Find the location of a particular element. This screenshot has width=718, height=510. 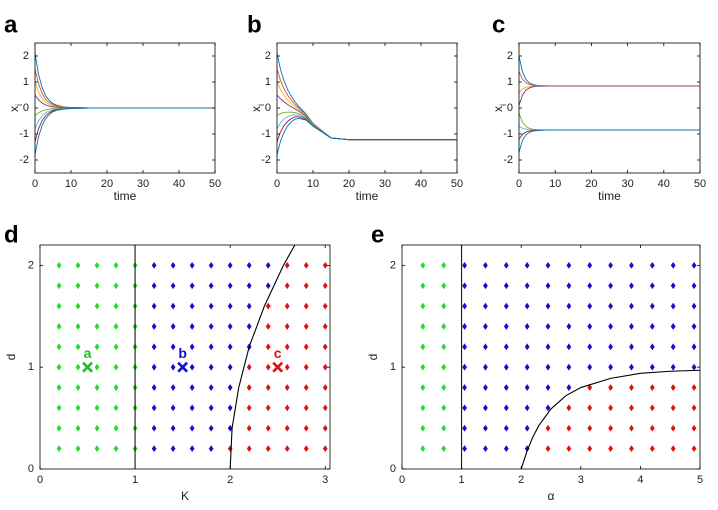

panel: a 0 10 20 30 40 50 -2 -1 0 1 2 time xi is located at coordinates (112, 107).